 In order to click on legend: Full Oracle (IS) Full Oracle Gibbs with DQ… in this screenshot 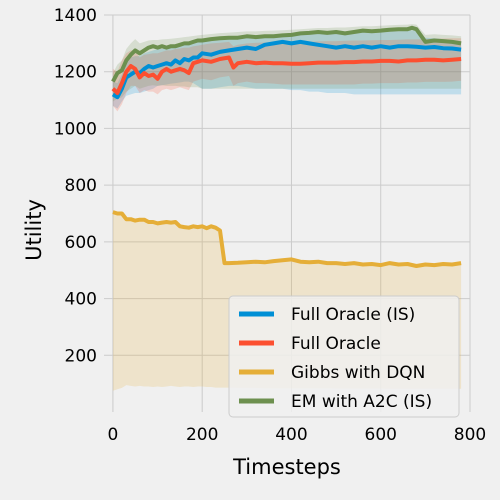, I will do `click(344, 356)`.